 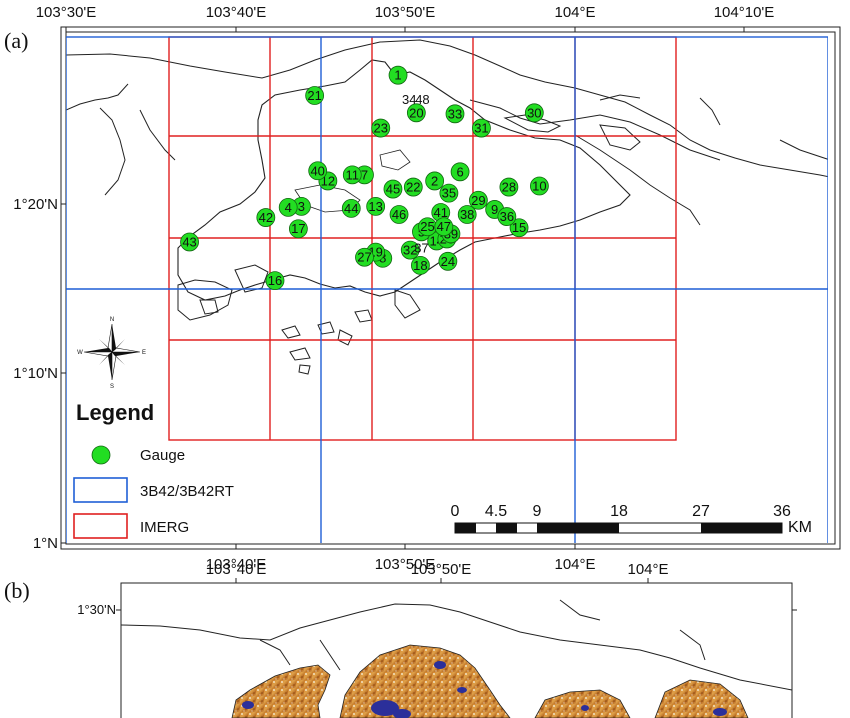 I want to click on gauge-label: 18, so click(x=420, y=265).